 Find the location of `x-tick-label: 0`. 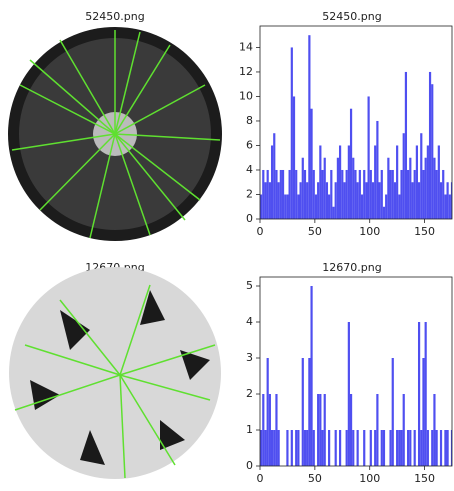

x-tick-label: 0 is located at coordinates (260, 231).